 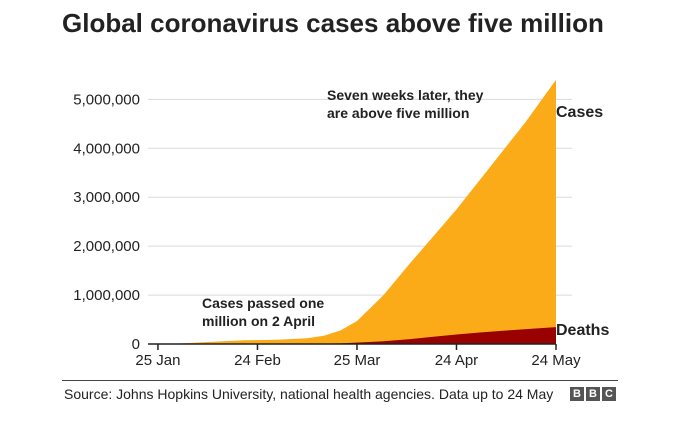 What do you see at coordinates (157, 360) in the screenshot?
I see `x-tick-label: 25 Jan` at bounding box center [157, 360].